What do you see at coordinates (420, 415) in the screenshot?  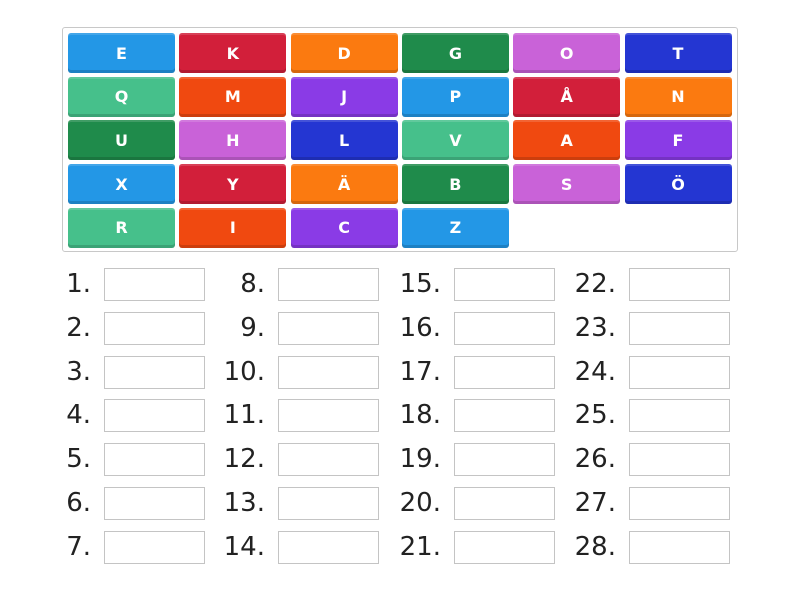 I see `slot-number: 18.` at bounding box center [420, 415].